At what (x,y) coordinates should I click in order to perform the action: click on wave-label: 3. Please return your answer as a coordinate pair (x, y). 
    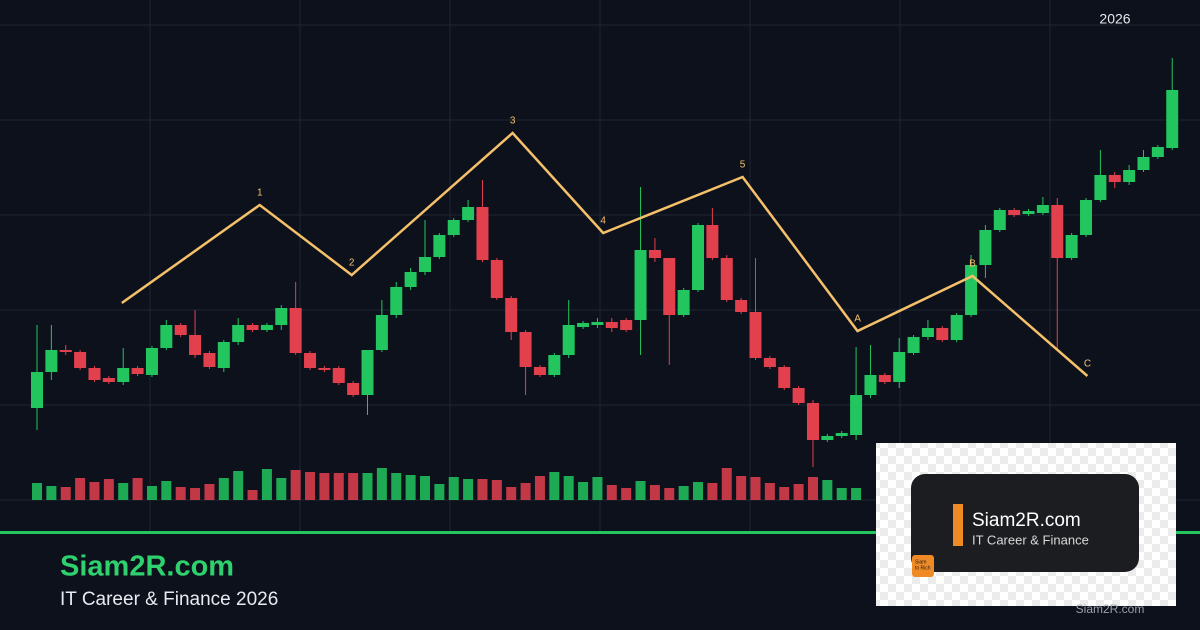
    Looking at the image, I should click on (513, 121).